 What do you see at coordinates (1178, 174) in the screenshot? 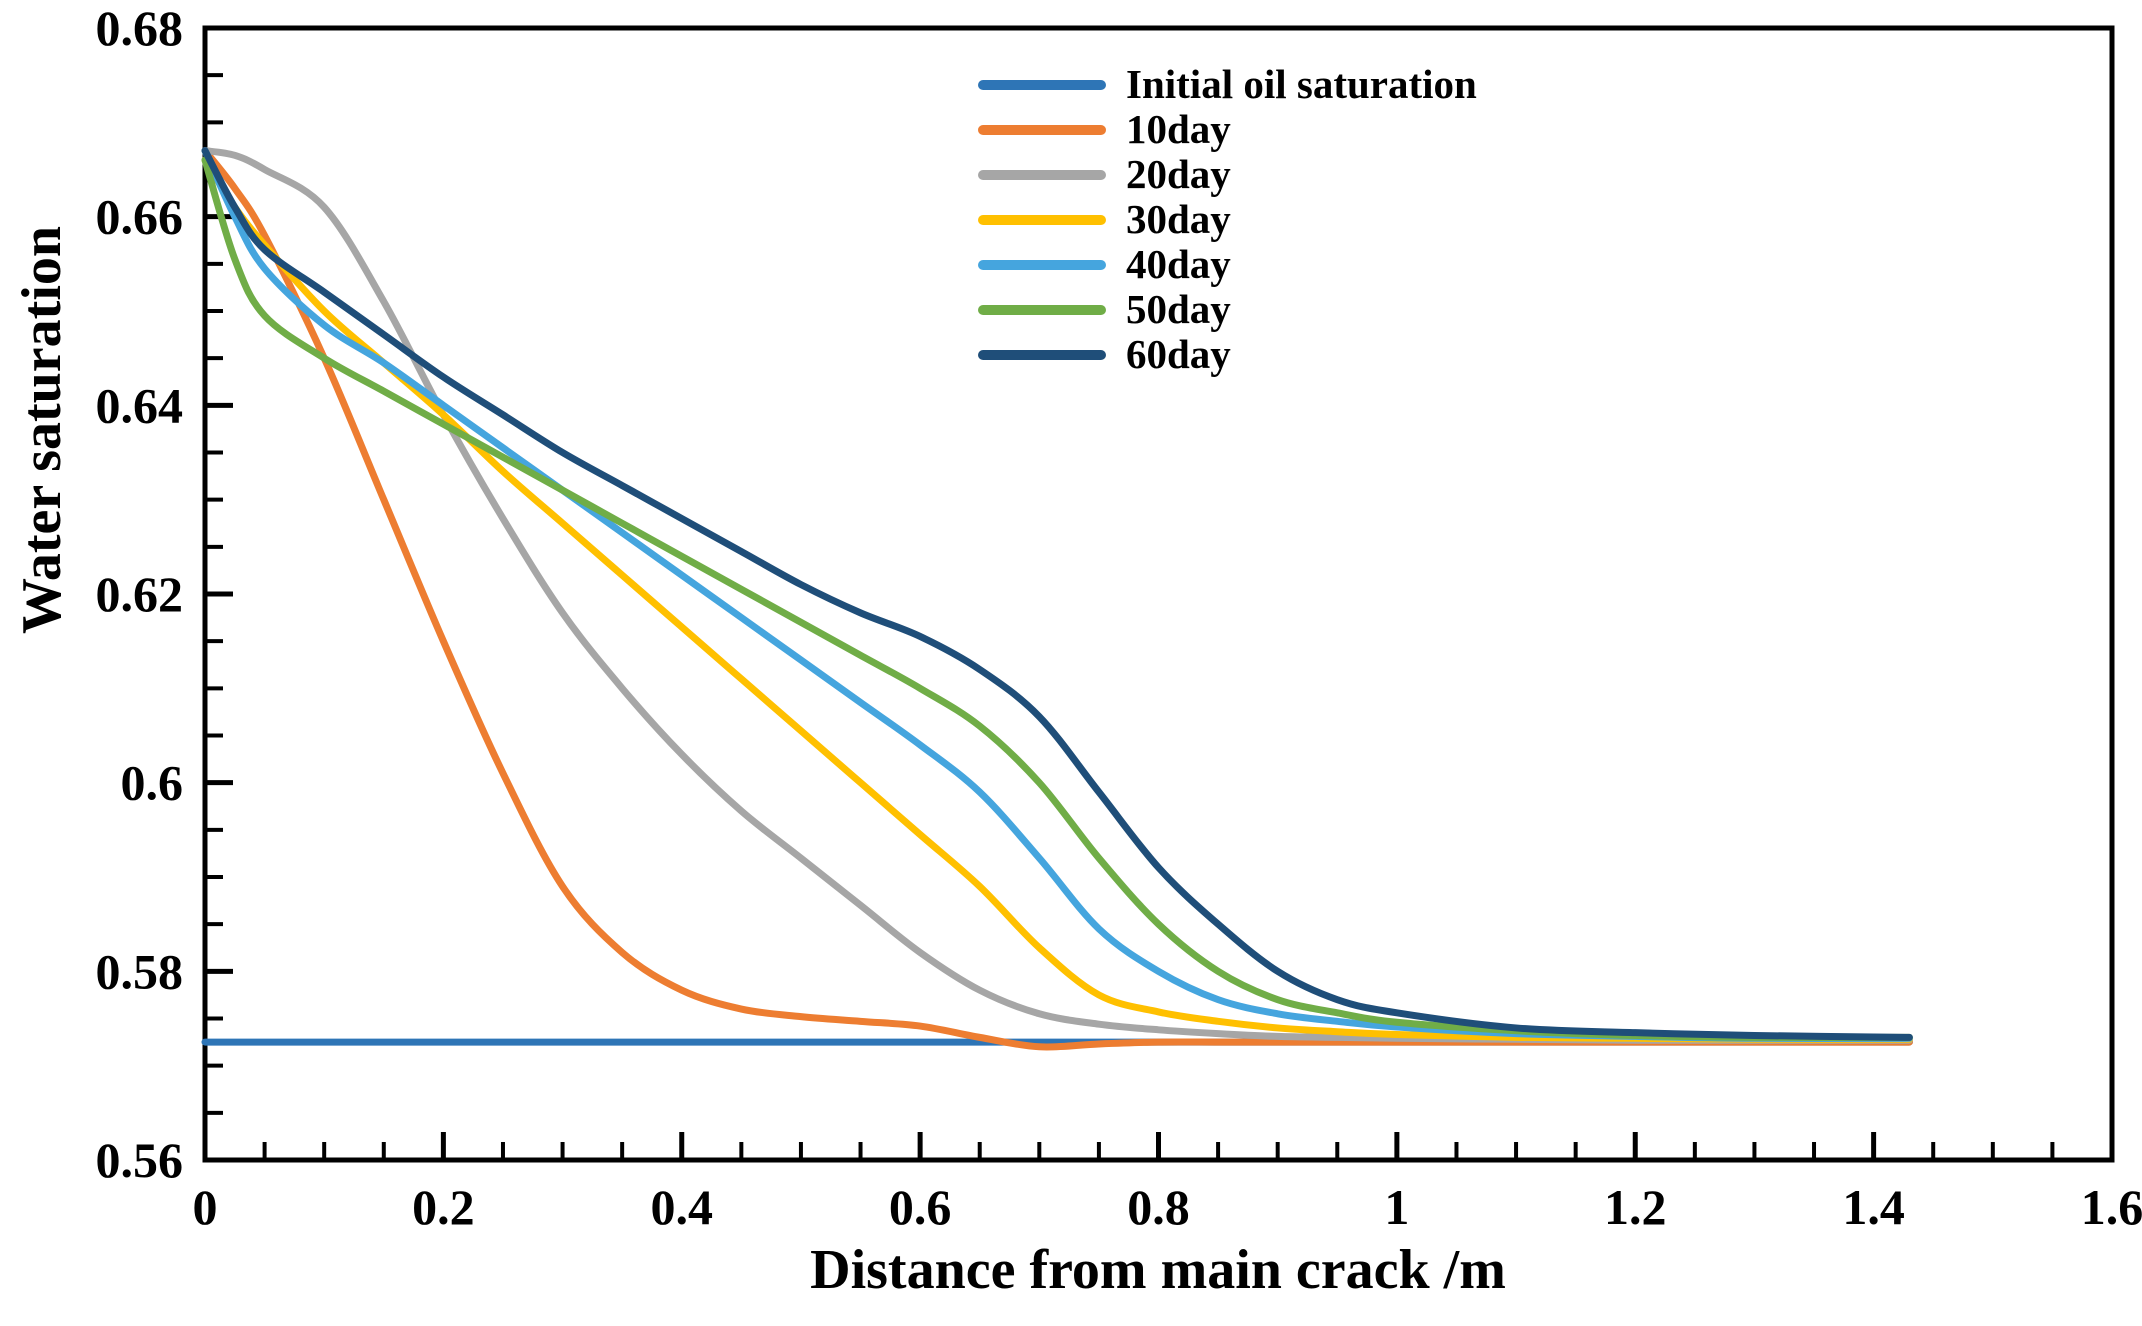
I see `legend-label: 20day` at bounding box center [1178, 174].